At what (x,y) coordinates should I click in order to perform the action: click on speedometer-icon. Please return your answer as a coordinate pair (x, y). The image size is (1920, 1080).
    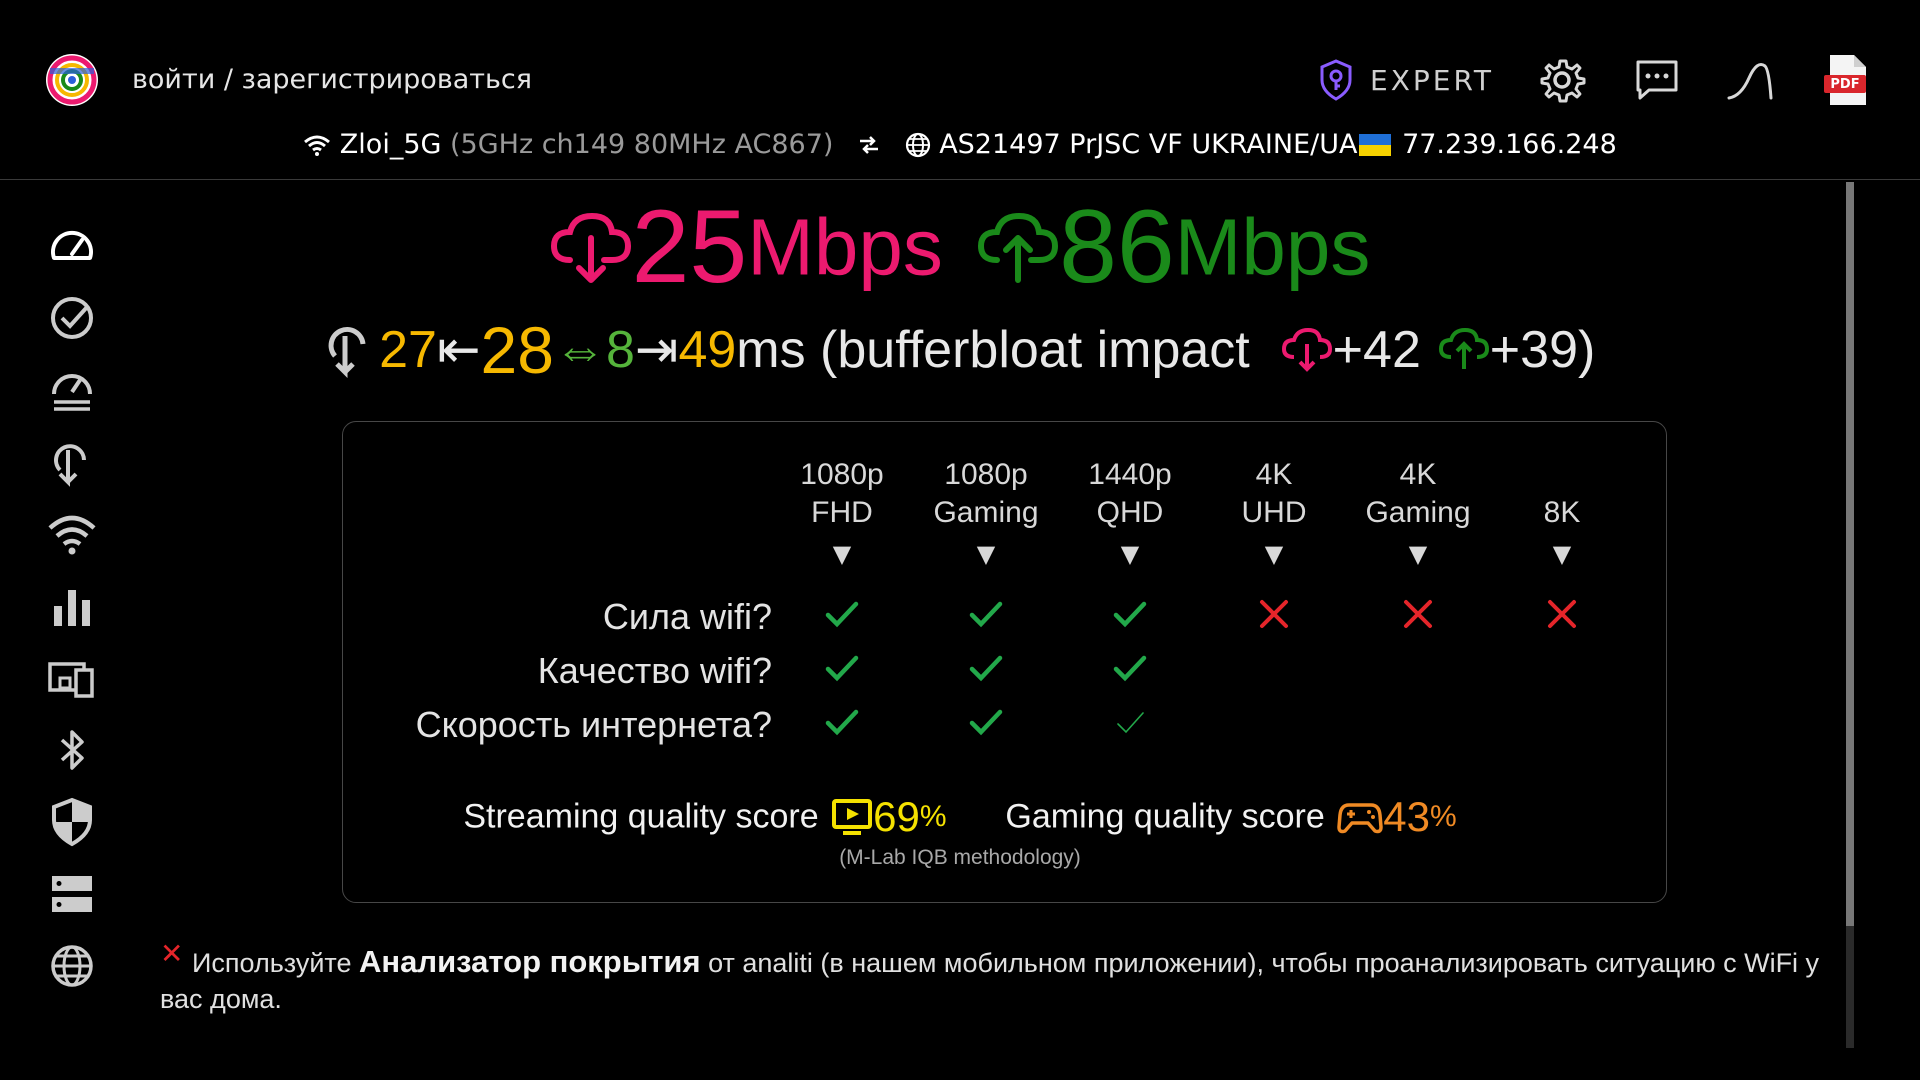
    Looking at the image, I should click on (72, 246).